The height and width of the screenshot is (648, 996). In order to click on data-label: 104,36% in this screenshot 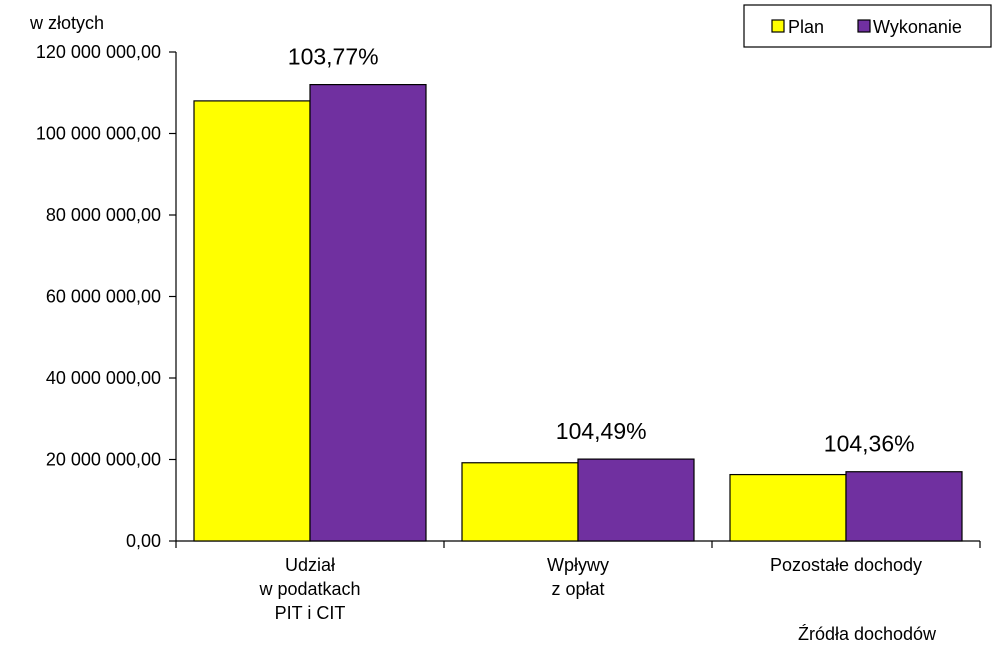, I will do `click(869, 444)`.